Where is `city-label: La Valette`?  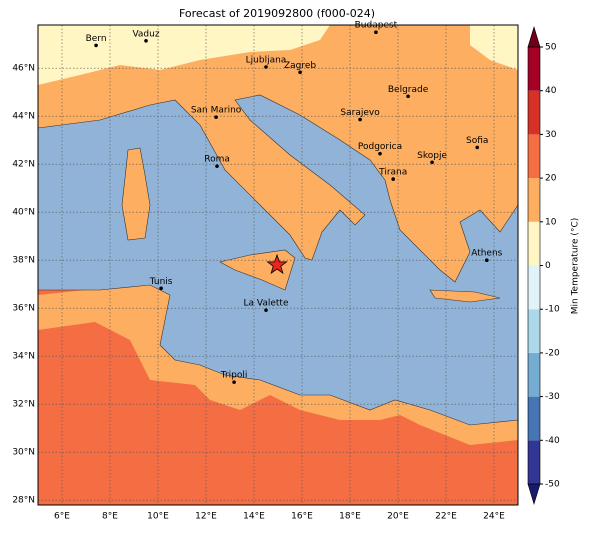 city-label: La Valette is located at coordinates (266, 304).